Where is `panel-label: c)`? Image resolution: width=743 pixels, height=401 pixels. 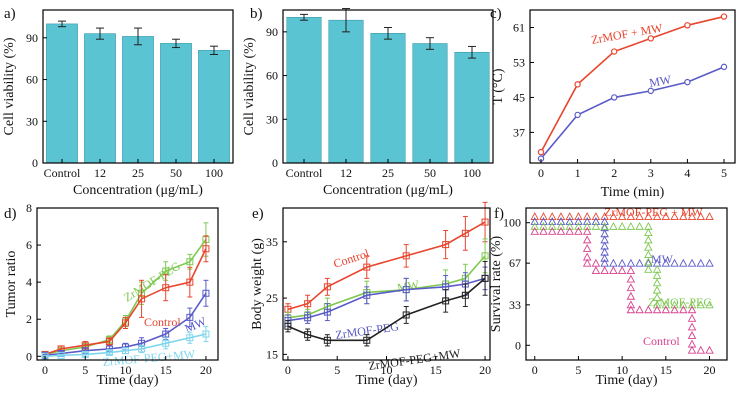 panel-label: c) is located at coordinates (496, 14).